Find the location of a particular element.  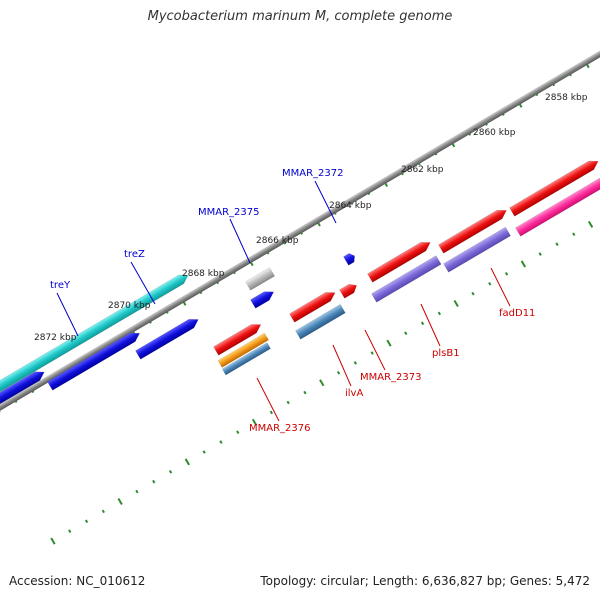

scale-label: 2860 kbp is located at coordinates (494, 133).